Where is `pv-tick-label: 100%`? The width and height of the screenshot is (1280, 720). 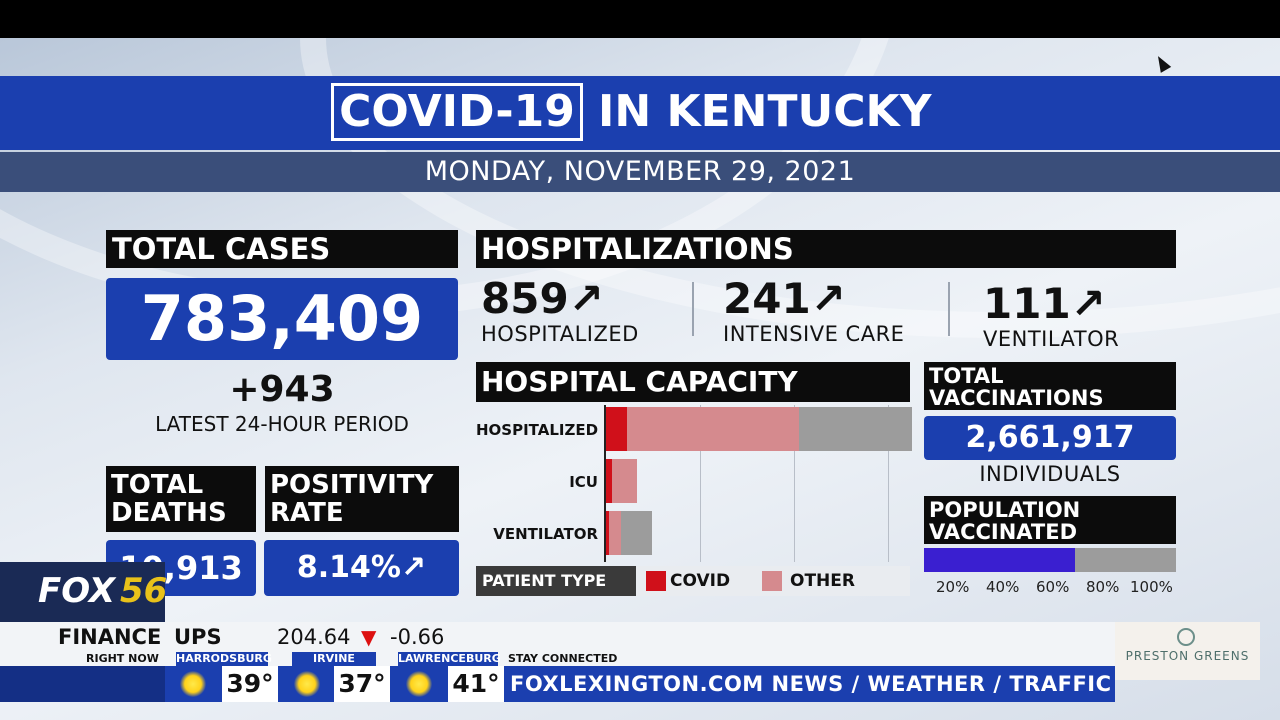
pv-tick-label: 100% is located at coordinates (1151, 587).